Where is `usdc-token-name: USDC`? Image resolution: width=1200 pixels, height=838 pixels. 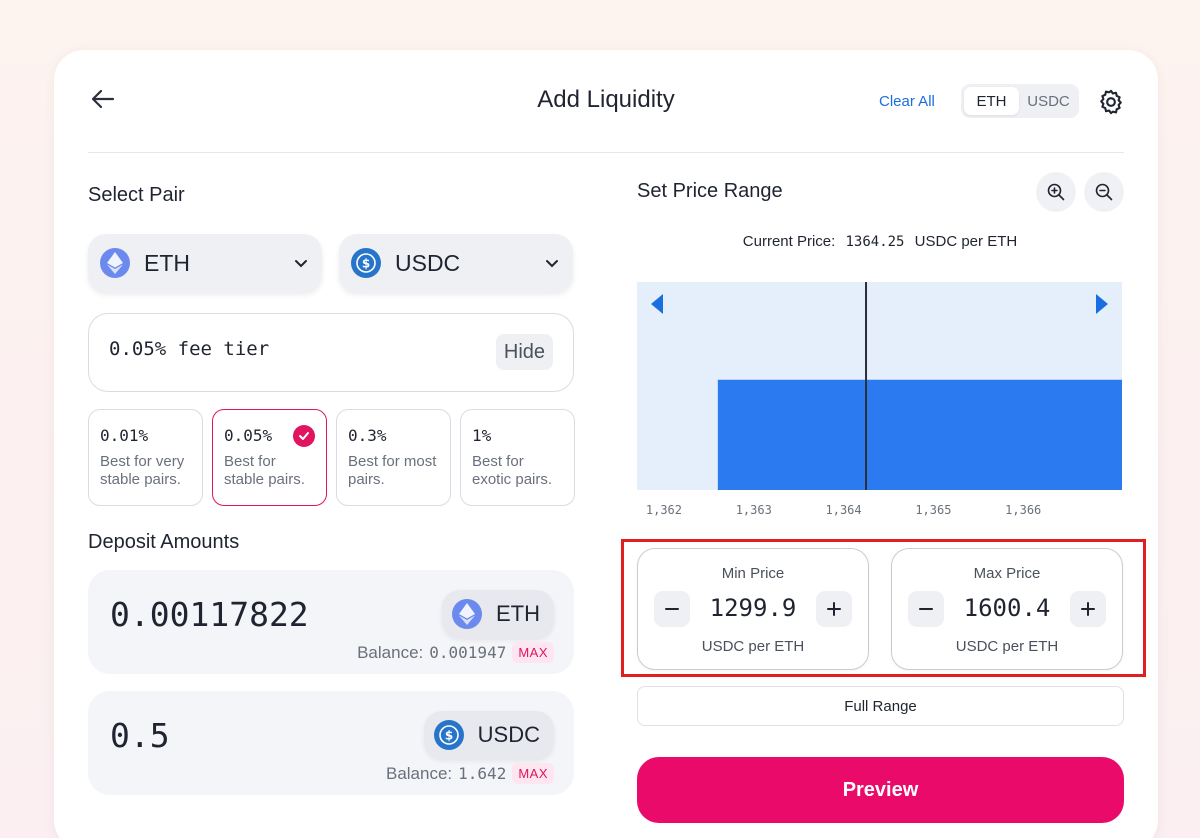 usdc-token-name: USDC is located at coordinates (508, 734).